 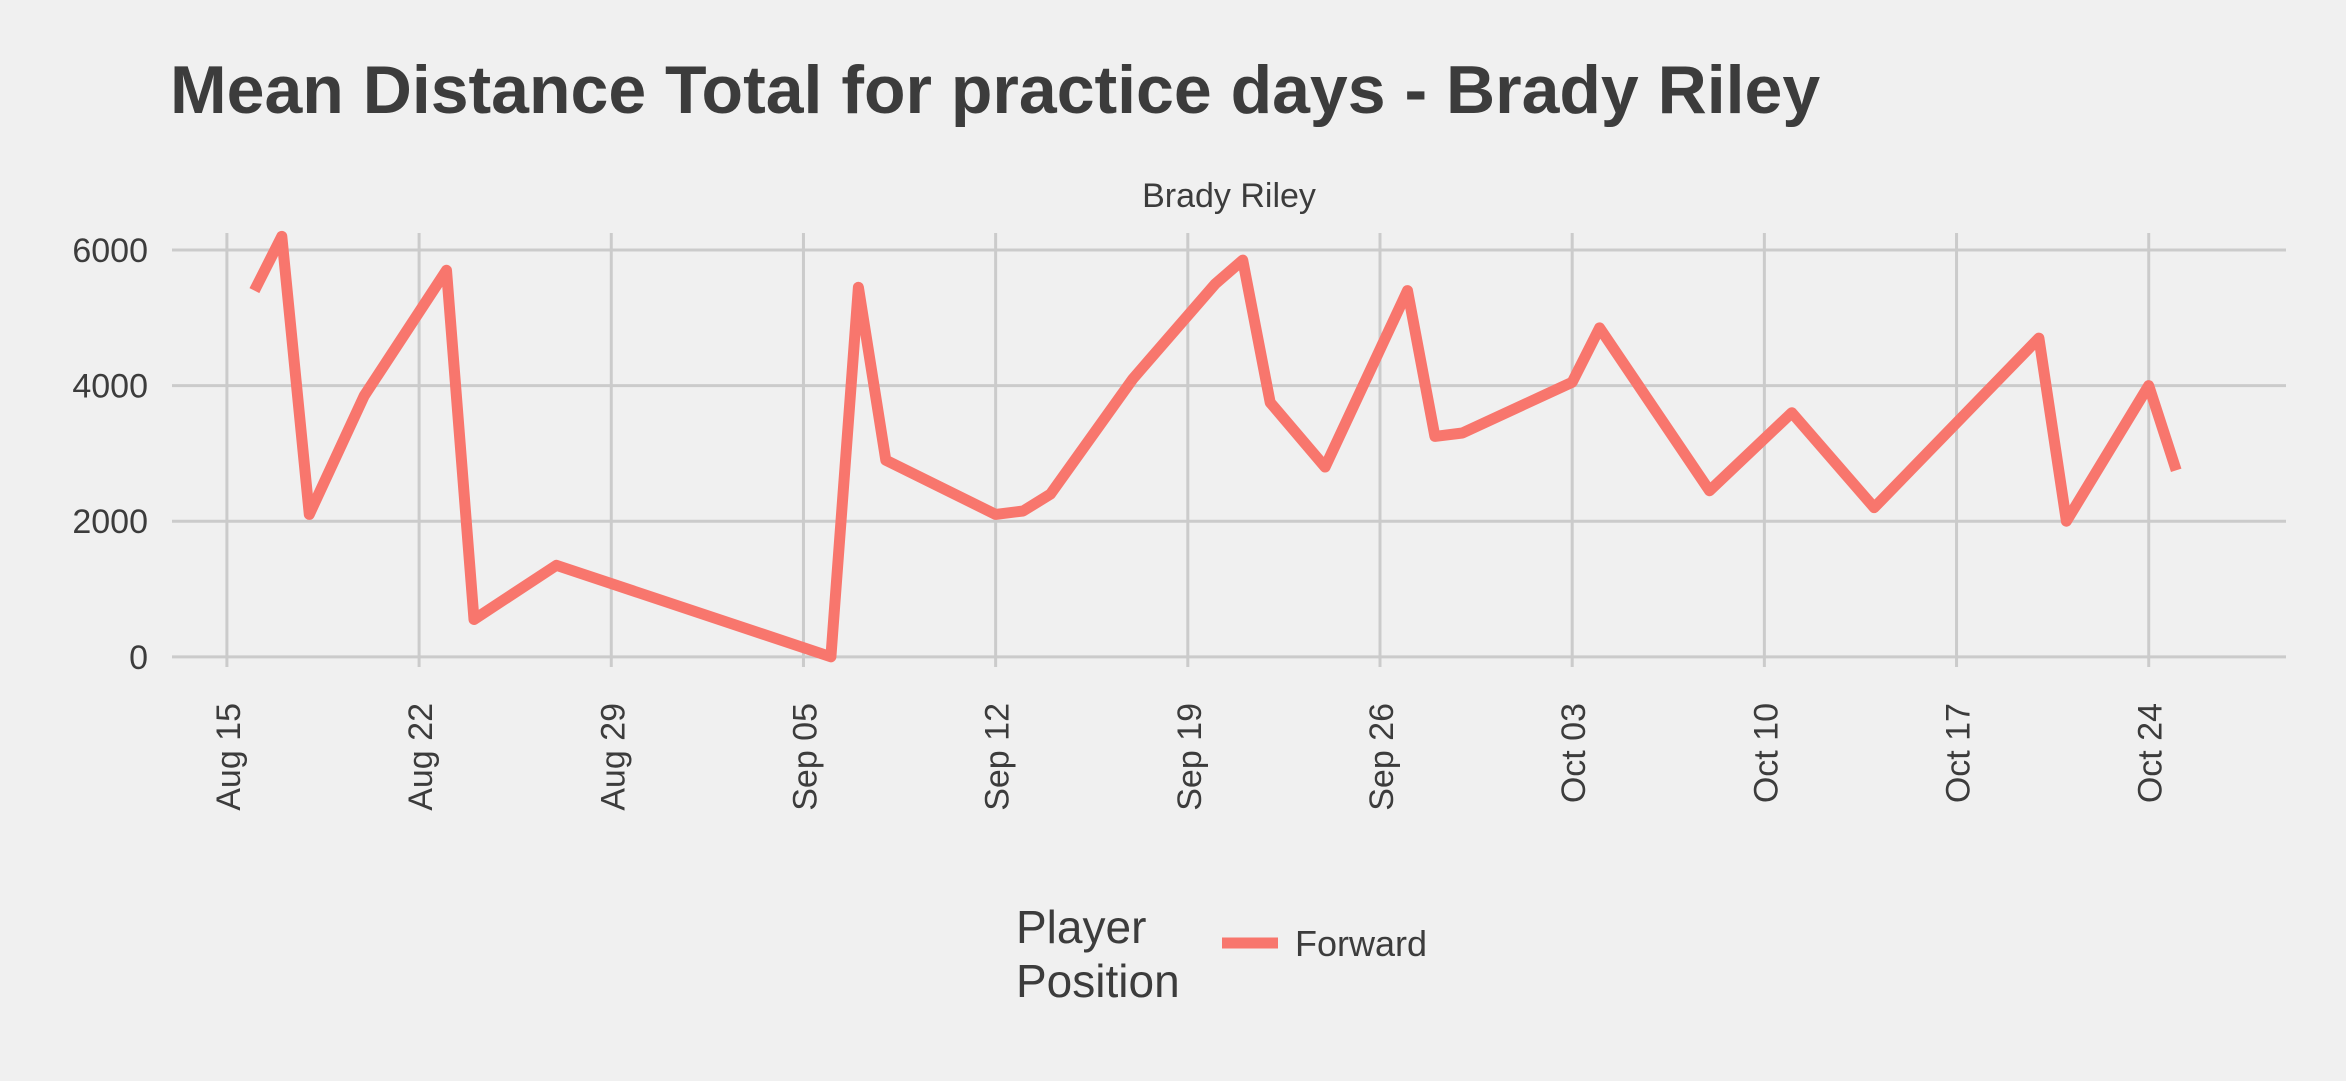 What do you see at coordinates (998, 757) in the screenshot?
I see `x-tick-label-4: Sep 12` at bounding box center [998, 757].